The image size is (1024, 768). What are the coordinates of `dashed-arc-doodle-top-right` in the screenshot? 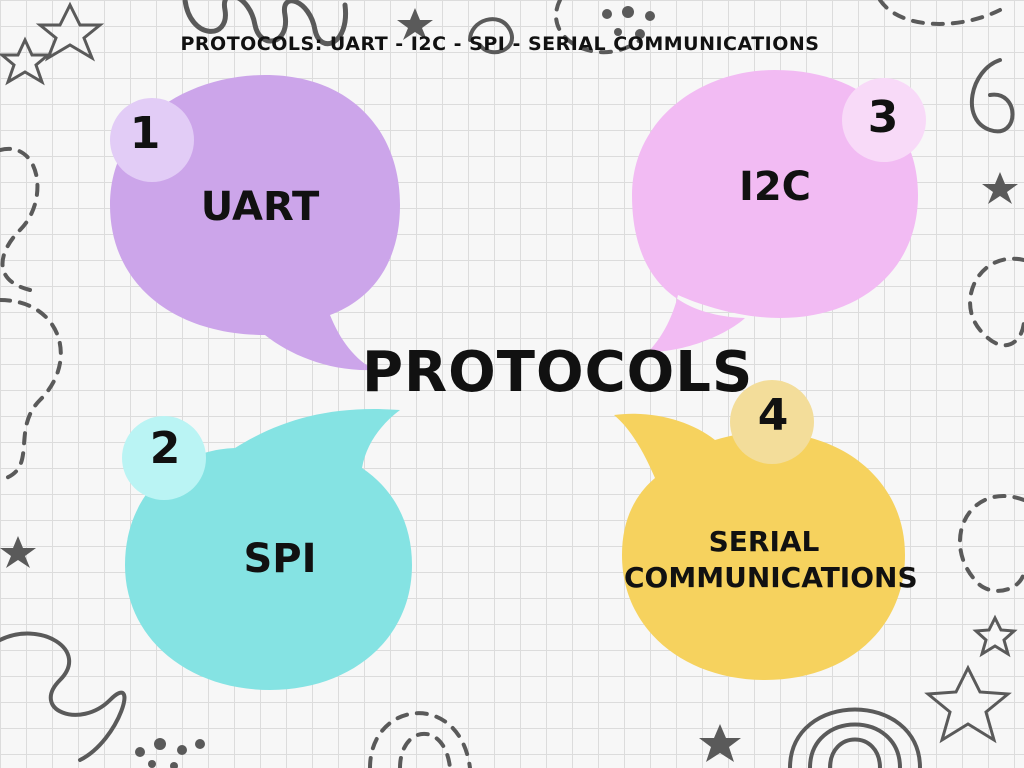 It's located at (598, 27).